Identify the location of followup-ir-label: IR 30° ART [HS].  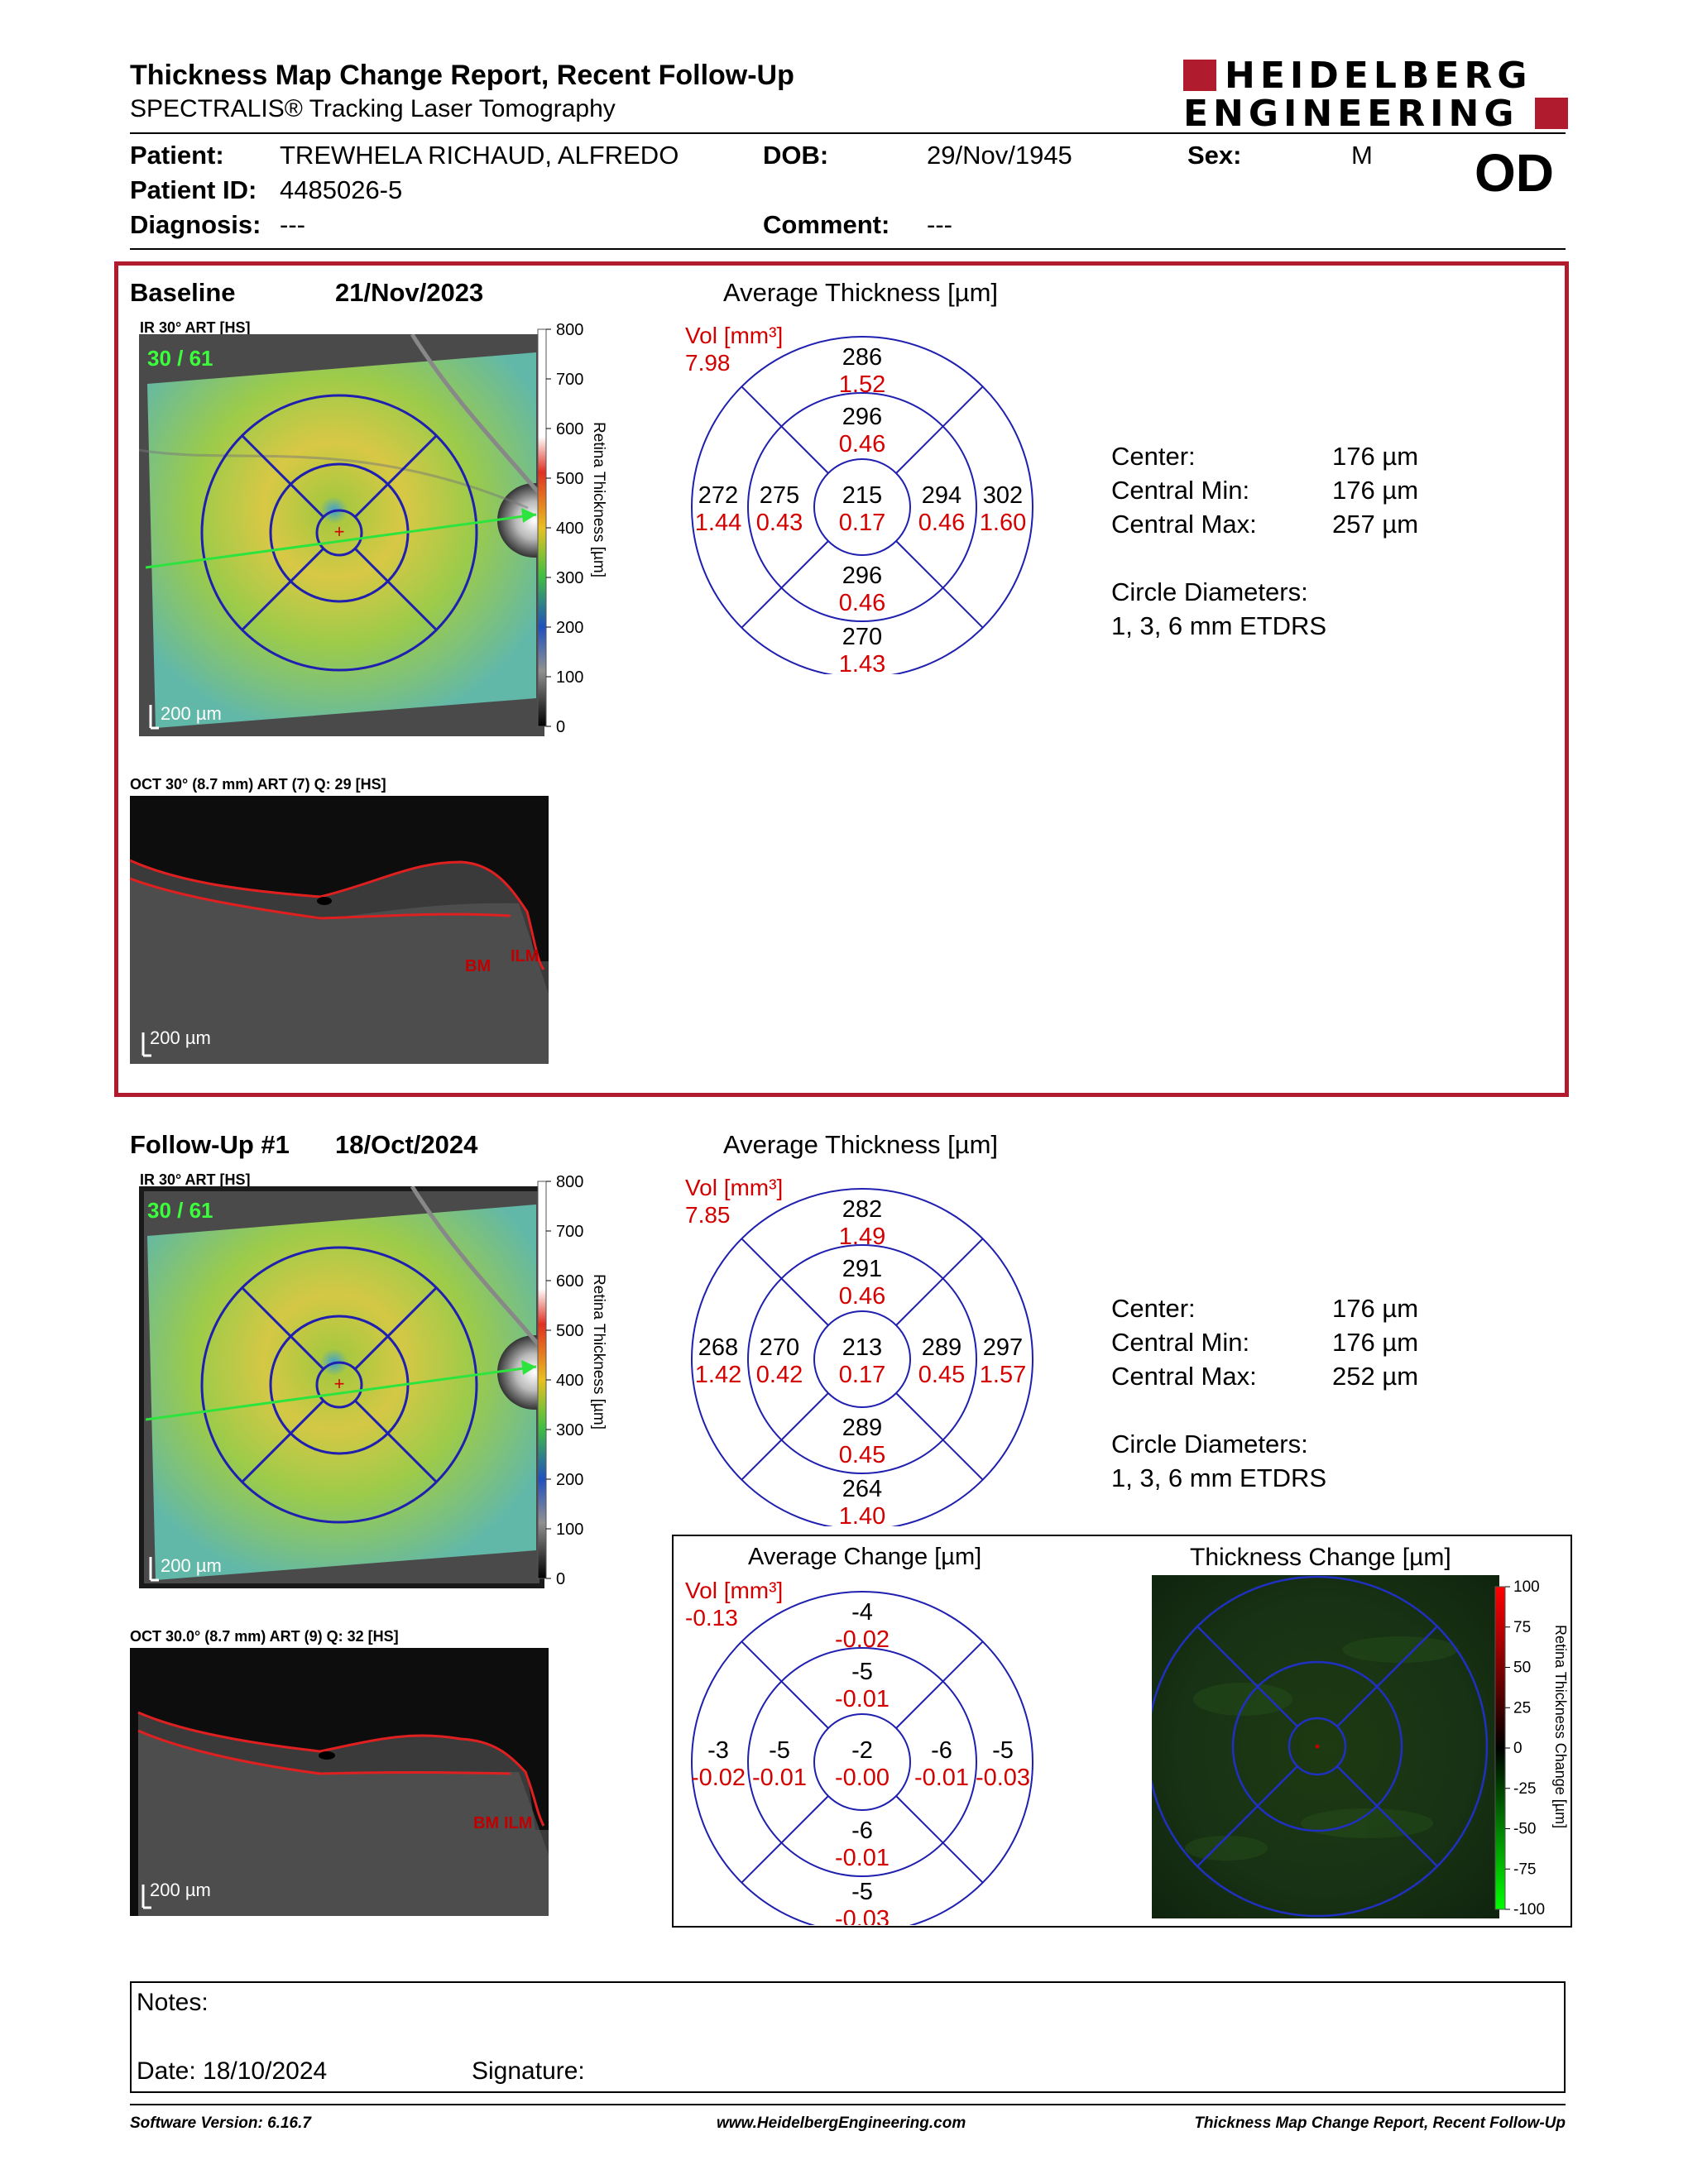
(195, 1179).